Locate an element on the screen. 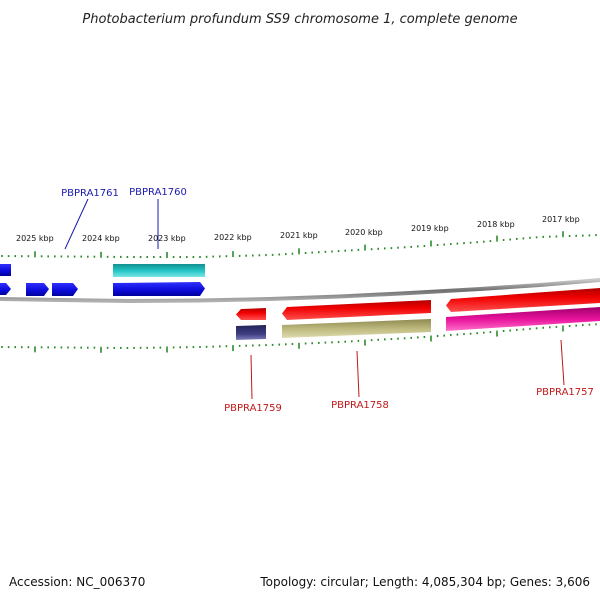 Image resolution: width=600 pixels, height=600 pixels. scale-label-2023: 2023 kbp is located at coordinates (167, 238).